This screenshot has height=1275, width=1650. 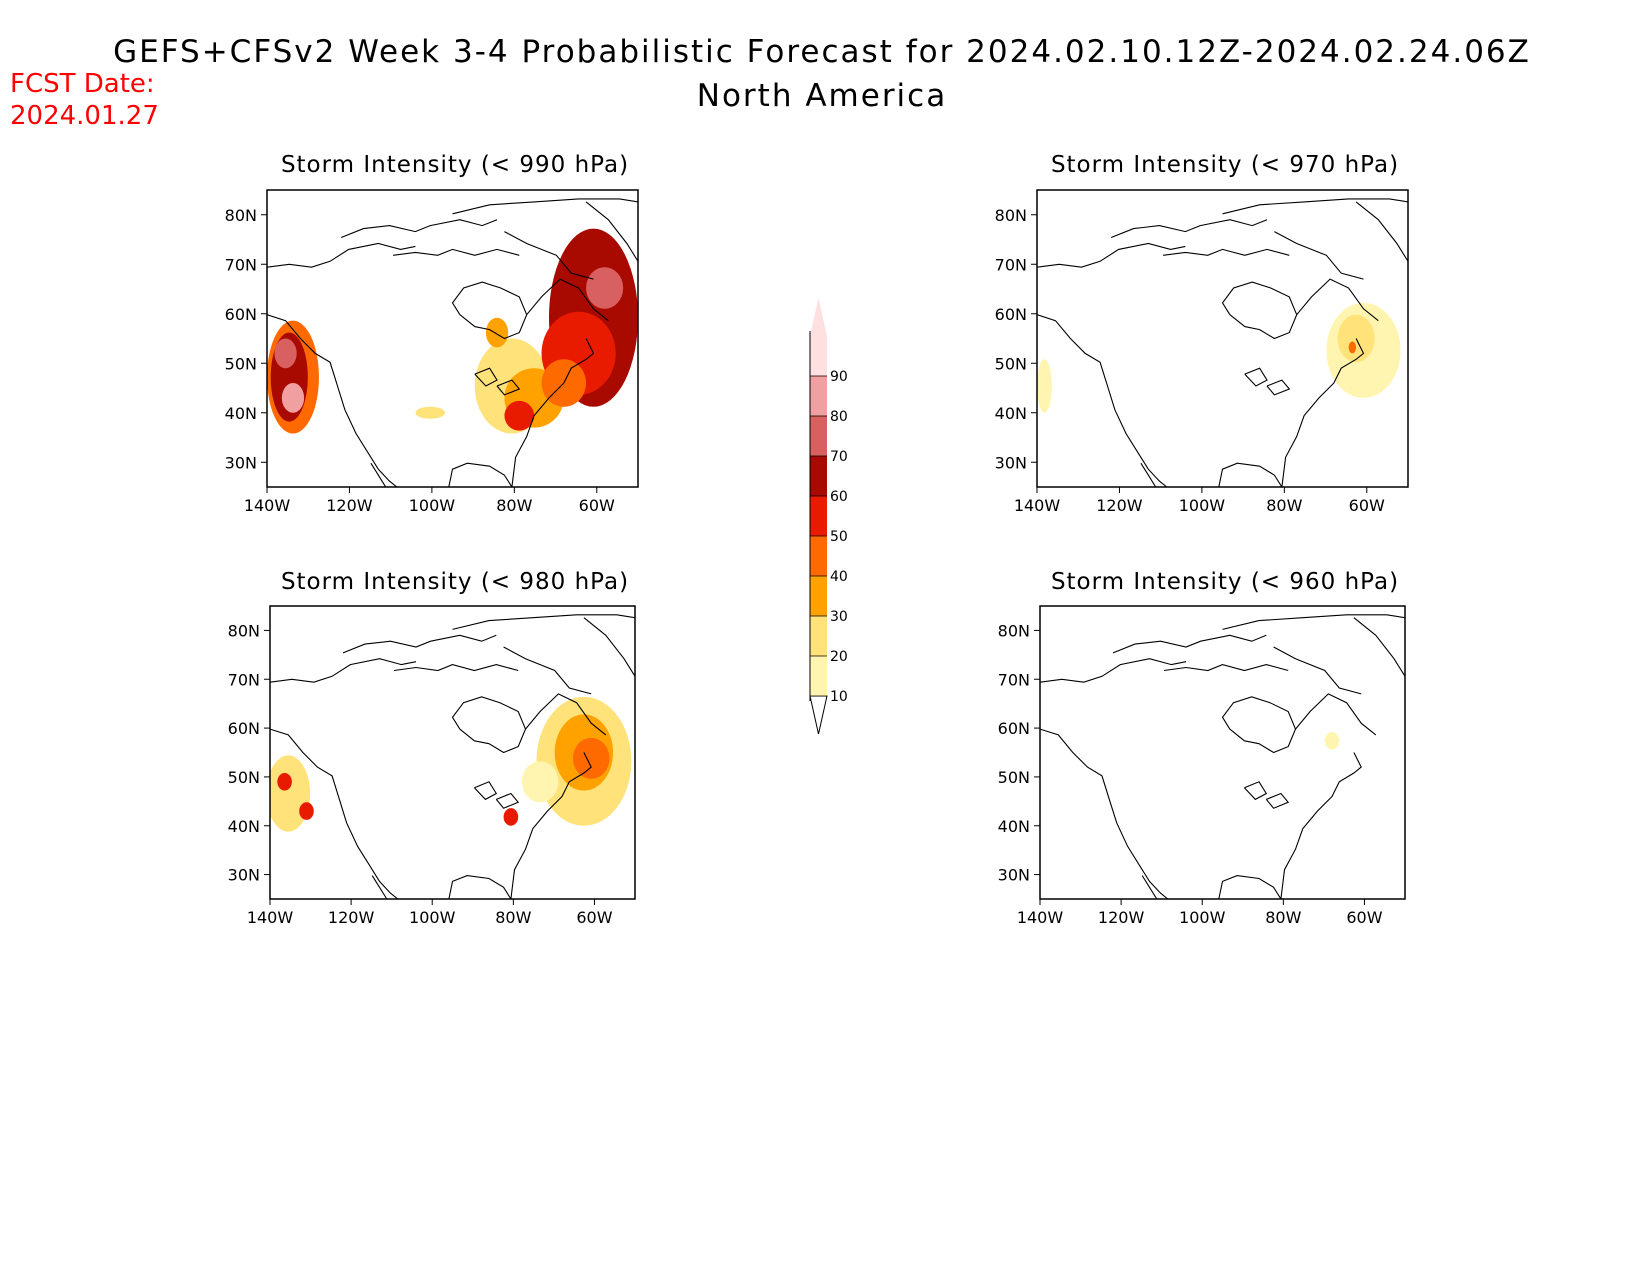 What do you see at coordinates (1225, 582) in the screenshot?
I see `panel-title: Storm Intensity (< 960 hPa)` at bounding box center [1225, 582].